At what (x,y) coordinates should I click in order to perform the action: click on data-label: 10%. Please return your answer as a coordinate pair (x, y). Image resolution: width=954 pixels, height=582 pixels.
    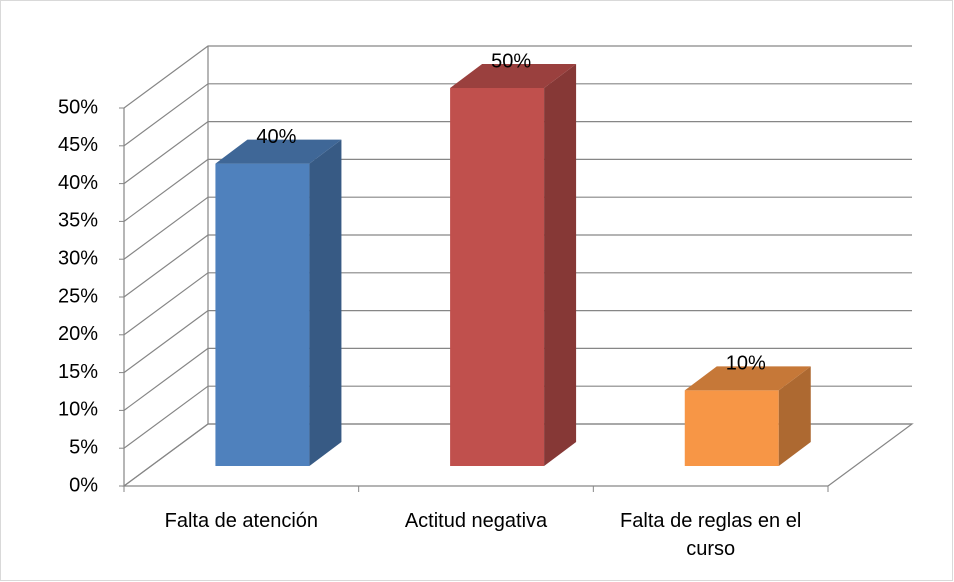
    Looking at the image, I should click on (746, 364).